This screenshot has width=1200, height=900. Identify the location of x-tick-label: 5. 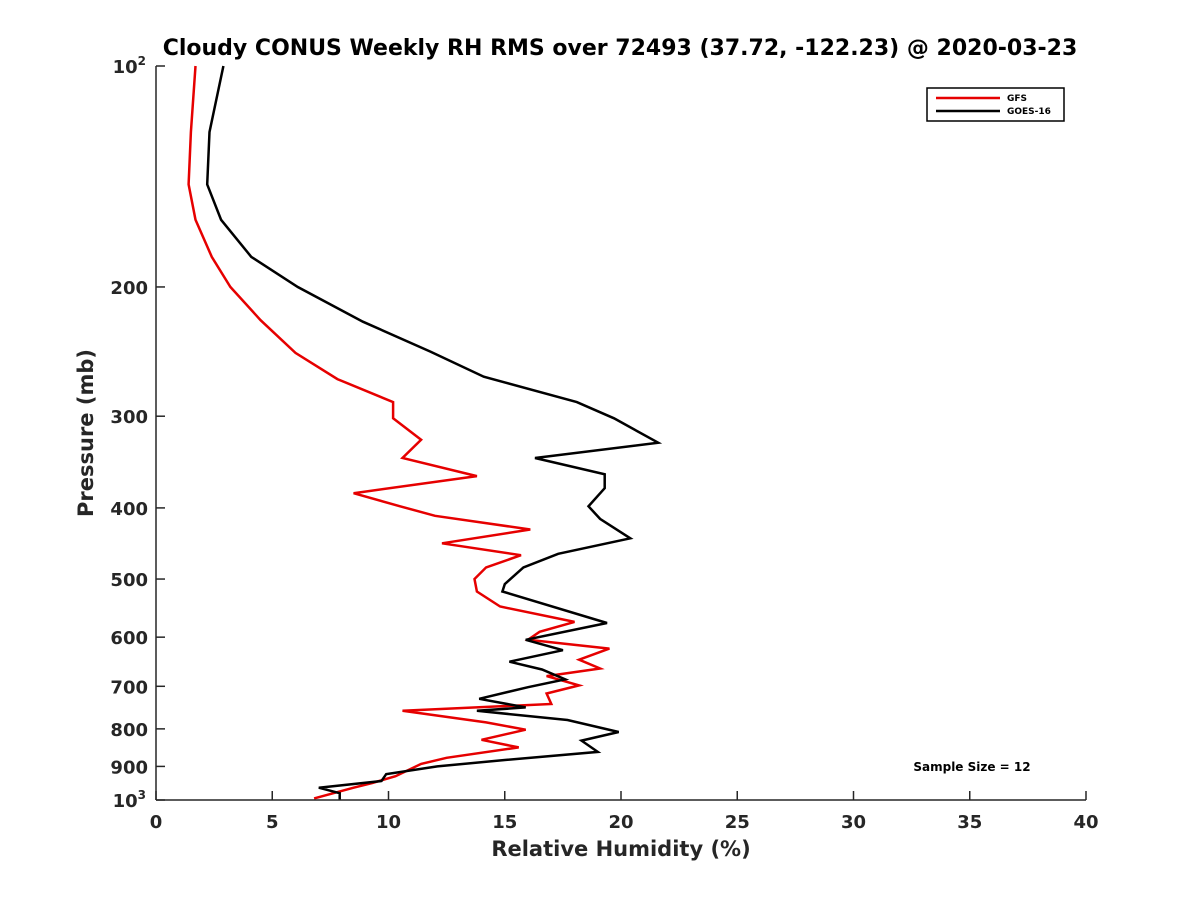
(272, 822).